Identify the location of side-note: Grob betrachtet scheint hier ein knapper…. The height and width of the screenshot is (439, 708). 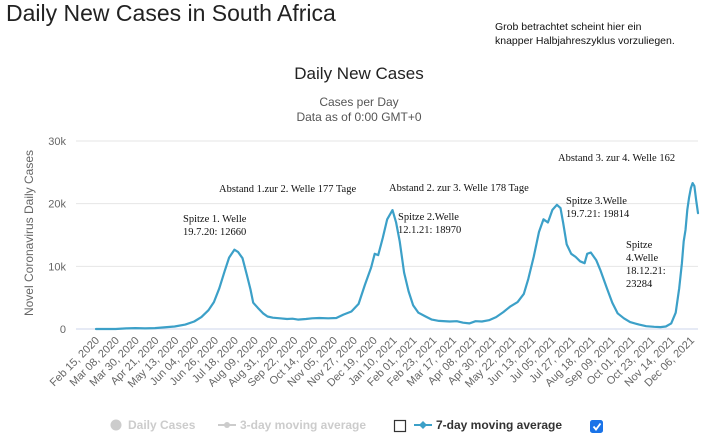
(585, 34).